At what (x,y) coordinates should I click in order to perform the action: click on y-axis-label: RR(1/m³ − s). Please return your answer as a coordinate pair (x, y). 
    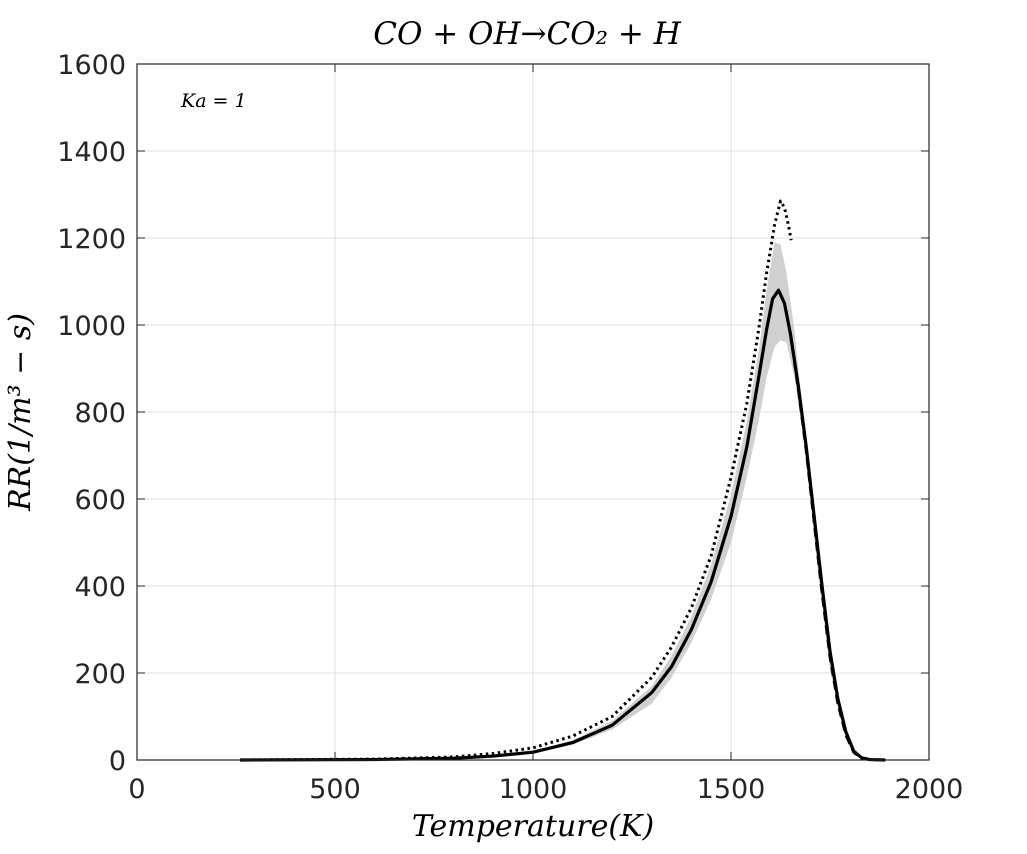
    Looking at the image, I should click on (20, 412).